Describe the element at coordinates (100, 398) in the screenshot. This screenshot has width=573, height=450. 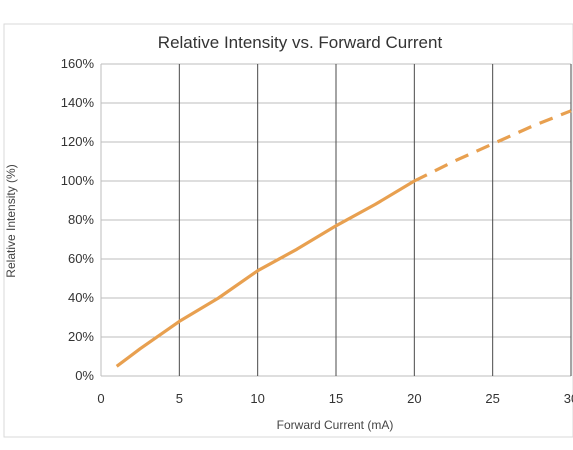
I see `x-tick-label: 0` at that location.